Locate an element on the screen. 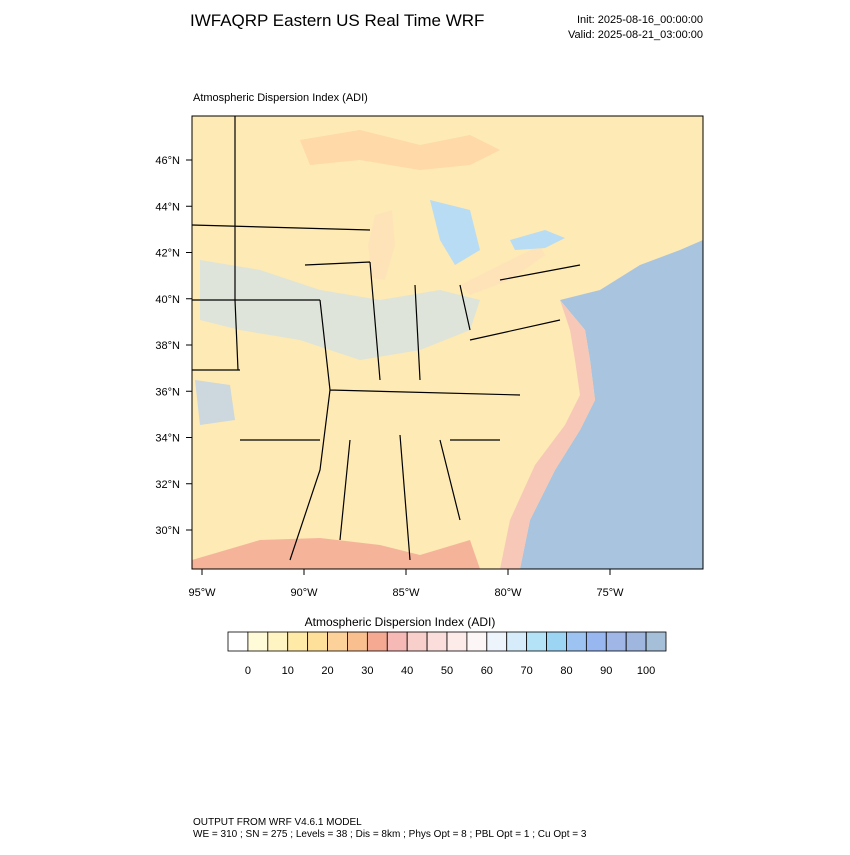 This screenshot has width=850, height=855. lon-label: 85°W is located at coordinates (406, 593).